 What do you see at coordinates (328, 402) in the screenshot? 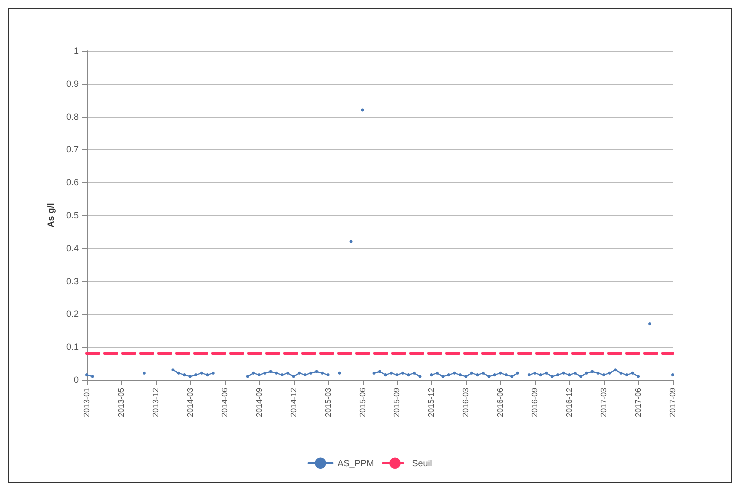
I see `x-tick-label: 2015-03` at bounding box center [328, 402].